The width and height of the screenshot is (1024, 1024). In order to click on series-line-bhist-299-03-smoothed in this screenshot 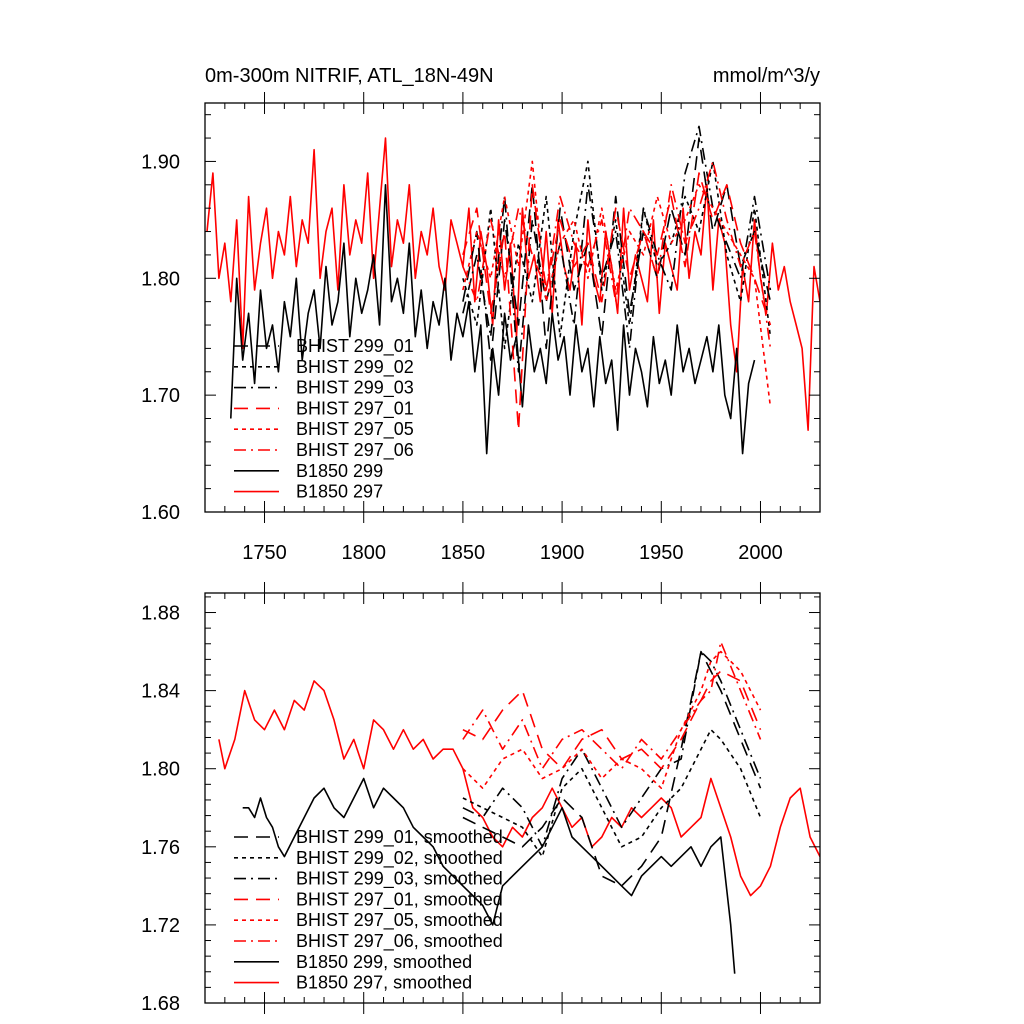, I will do `click(612, 749)`.